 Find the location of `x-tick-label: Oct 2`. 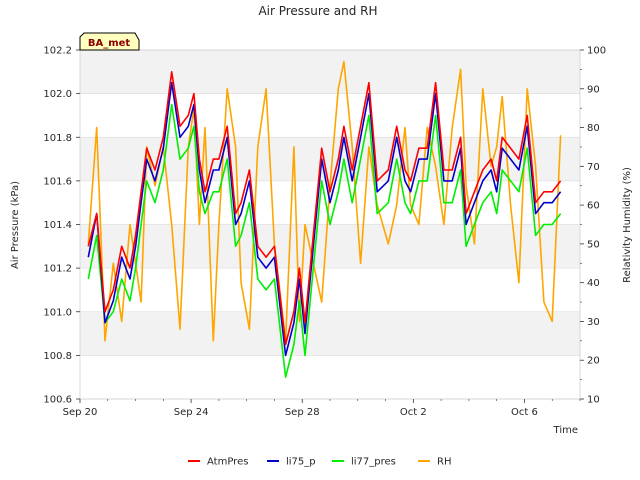

x-tick-label: Oct 2 is located at coordinates (413, 412).